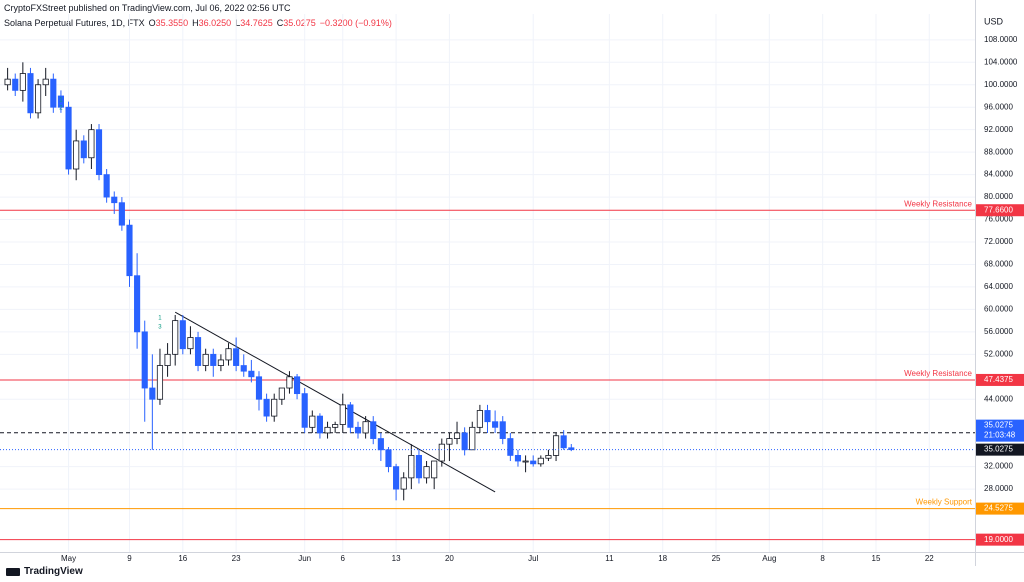 The width and height of the screenshot is (1024, 582). Describe the element at coordinates (876, 558) in the screenshot. I see `x-tick-label: 15` at that location.